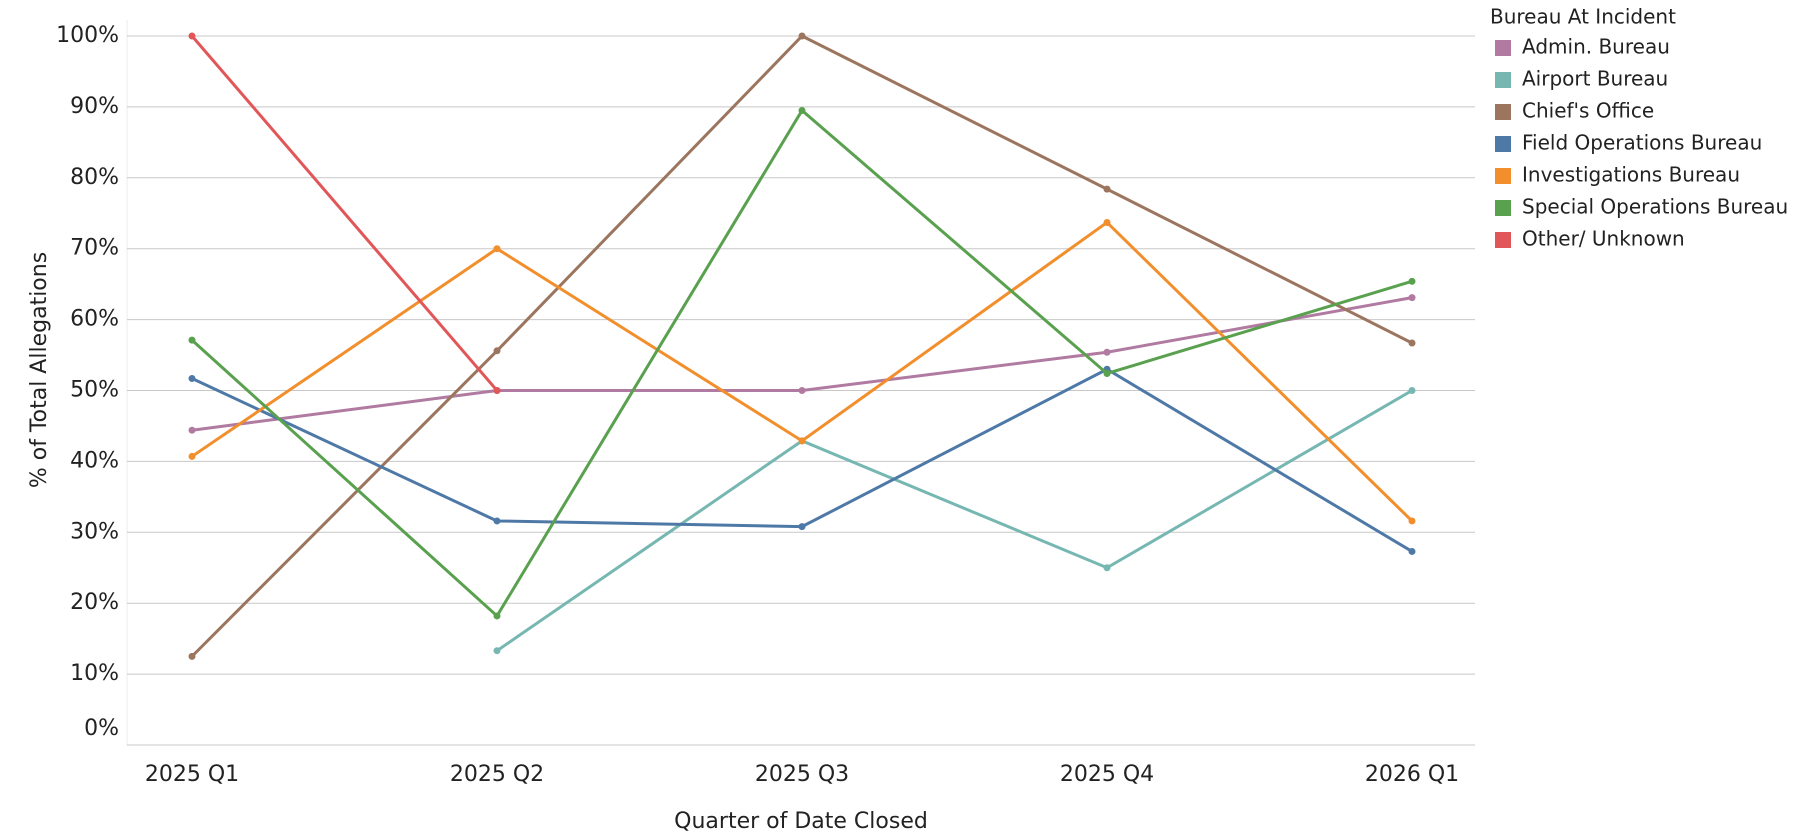  Describe the element at coordinates (1595, 79) in the screenshot. I see `legend-label: Airport Bureau` at that location.